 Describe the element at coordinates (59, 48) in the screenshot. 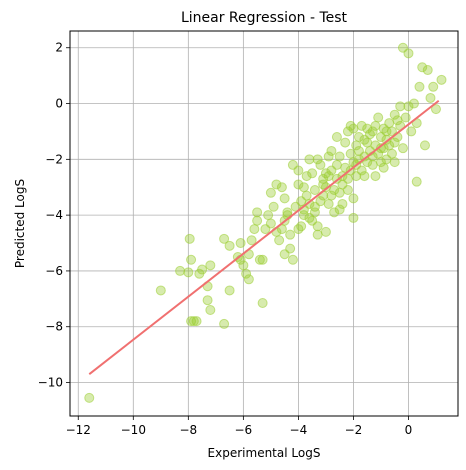

I see `y-tick-label: 2` at that location.